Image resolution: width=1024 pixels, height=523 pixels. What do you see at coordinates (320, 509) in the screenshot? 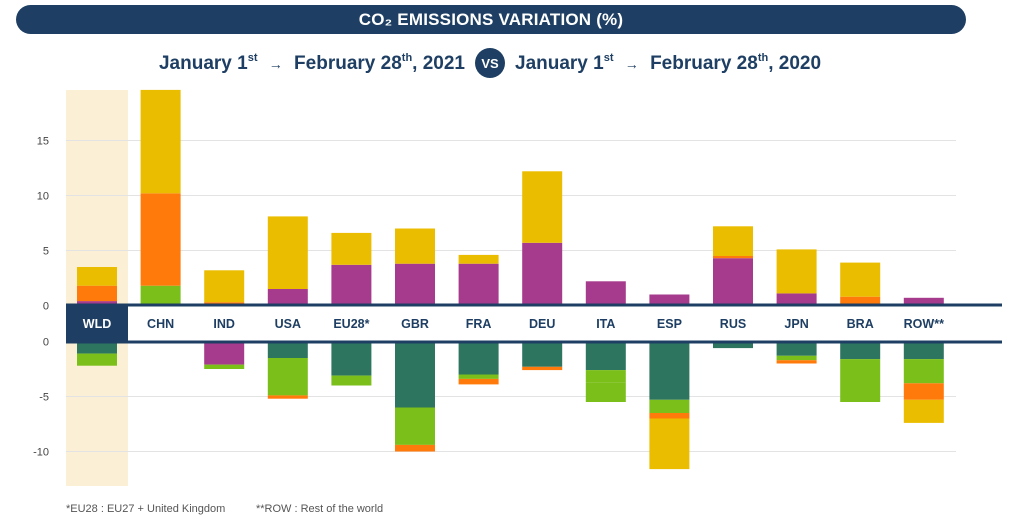
I see `footnote-row: **ROW : Rest of the world` at bounding box center [320, 509].